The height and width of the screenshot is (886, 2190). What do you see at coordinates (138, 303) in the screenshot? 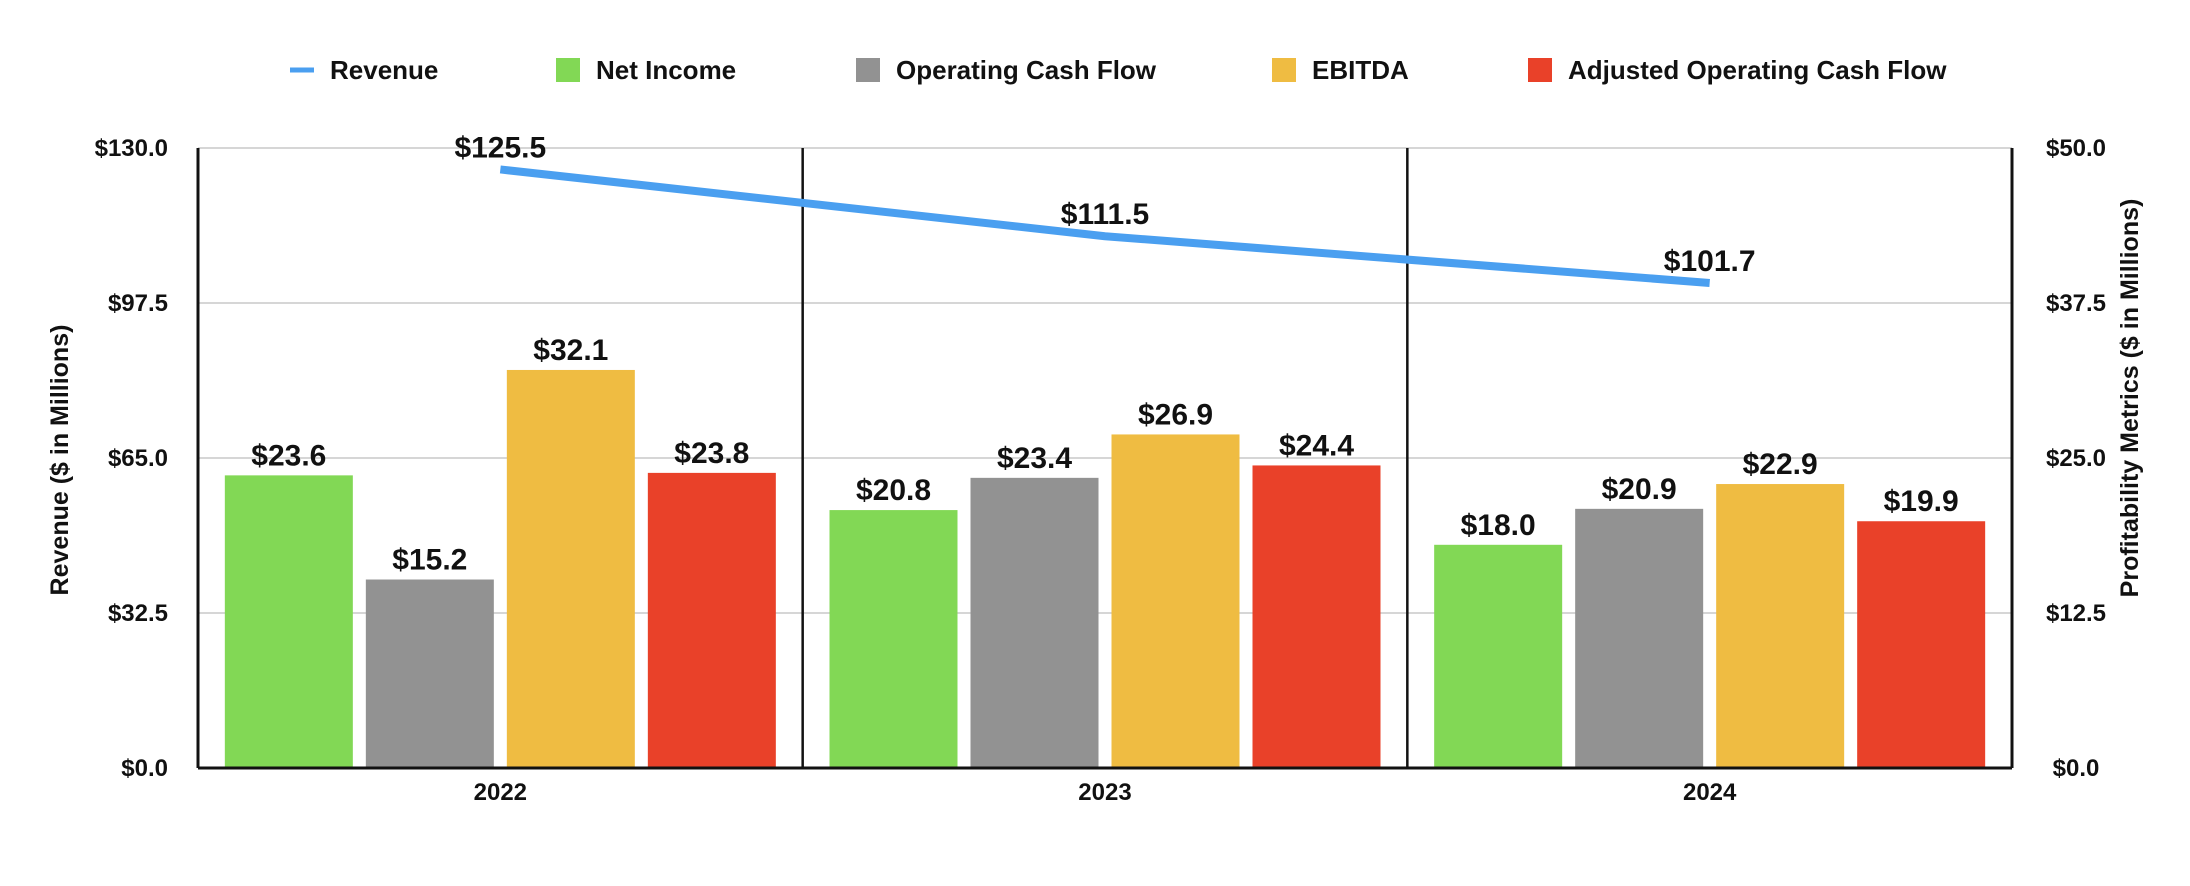
I see `y-left-tick-label: $97.5` at bounding box center [138, 303].